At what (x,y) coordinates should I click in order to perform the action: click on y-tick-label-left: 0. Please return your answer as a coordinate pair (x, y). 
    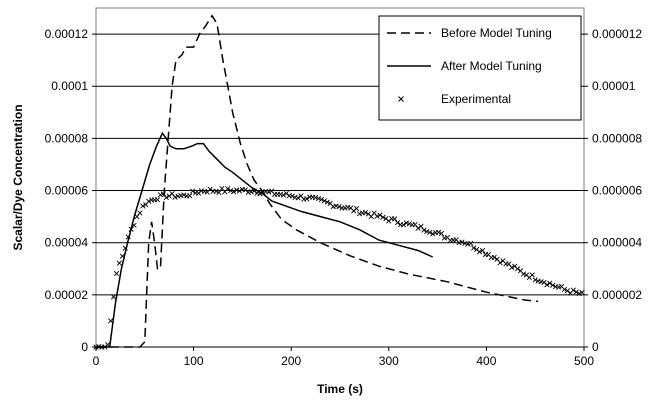
    Looking at the image, I should click on (84, 347).